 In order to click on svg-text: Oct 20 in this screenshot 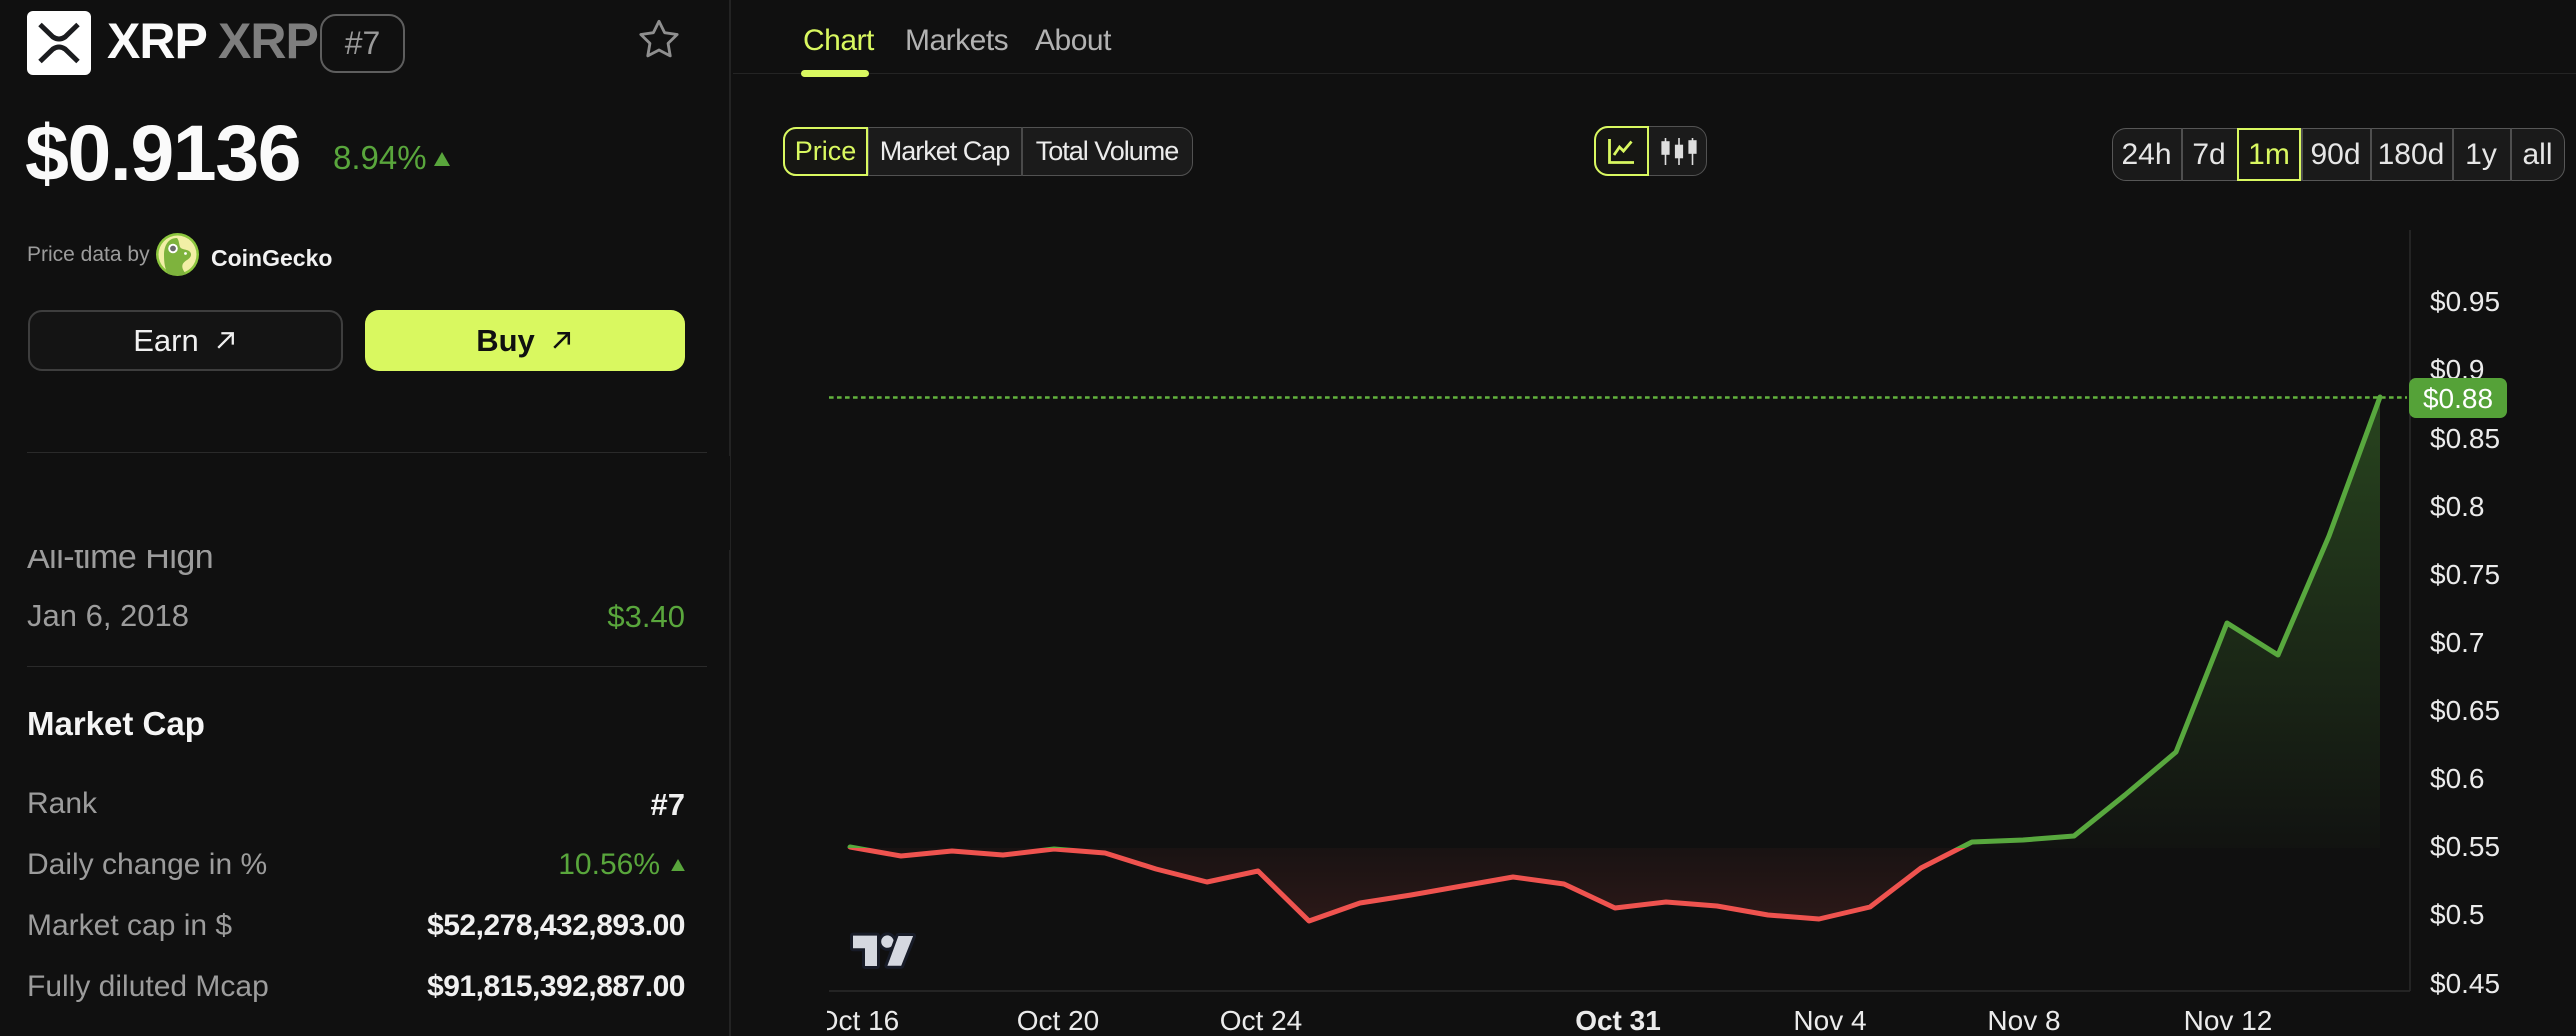, I will do `click(1058, 1020)`.